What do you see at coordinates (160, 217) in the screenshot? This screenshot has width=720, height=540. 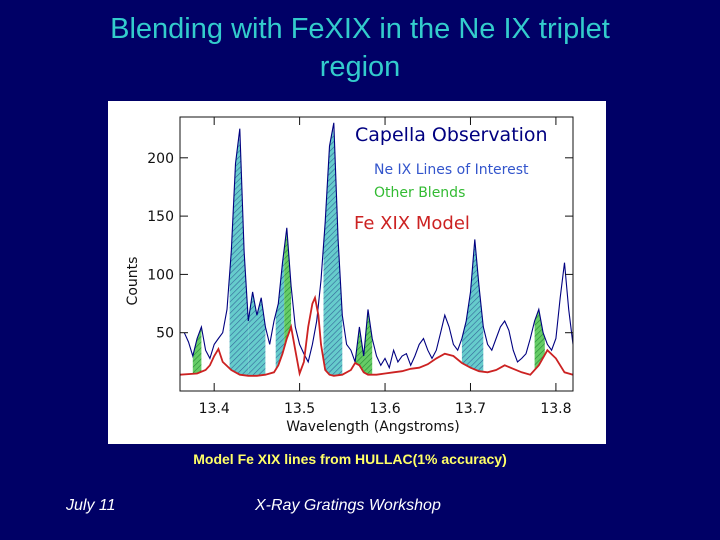 I see `y-tick-label: 150` at bounding box center [160, 217].